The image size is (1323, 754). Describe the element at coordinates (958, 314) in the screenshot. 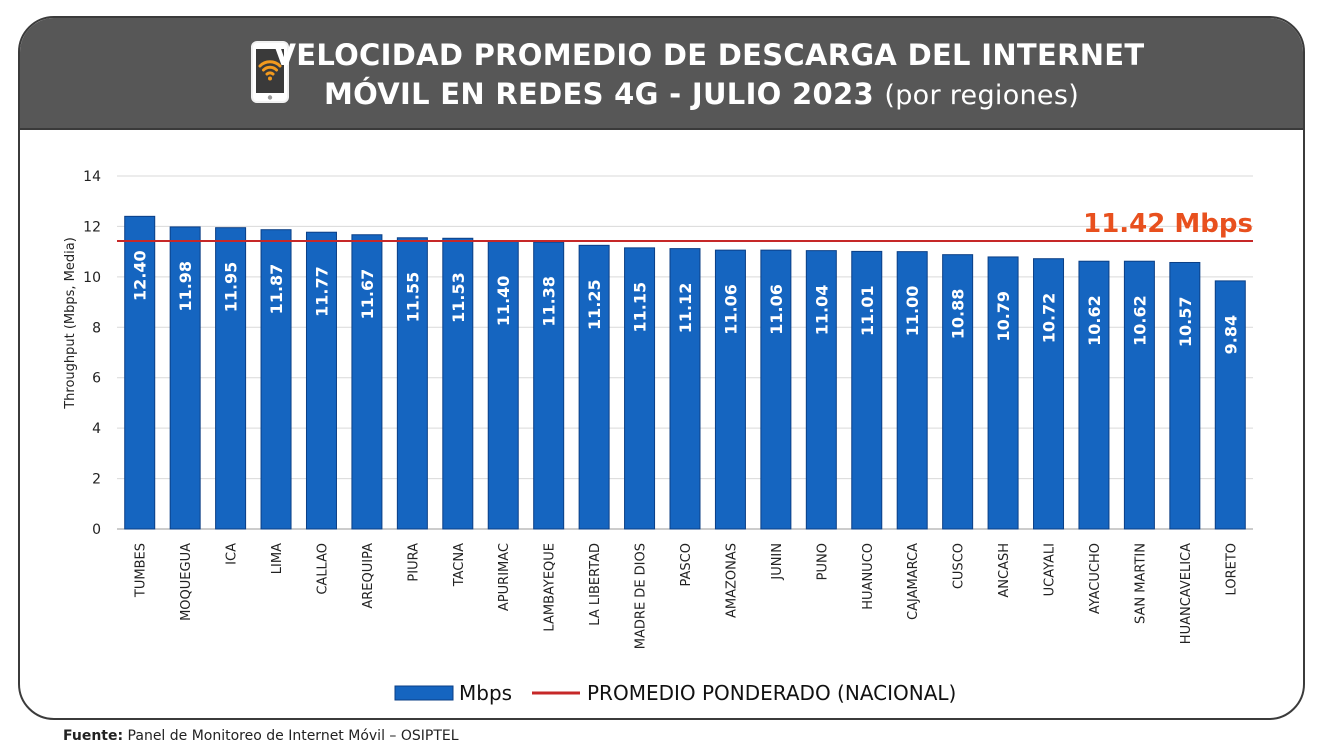

I see `bar-value-label: 10.88` at that location.